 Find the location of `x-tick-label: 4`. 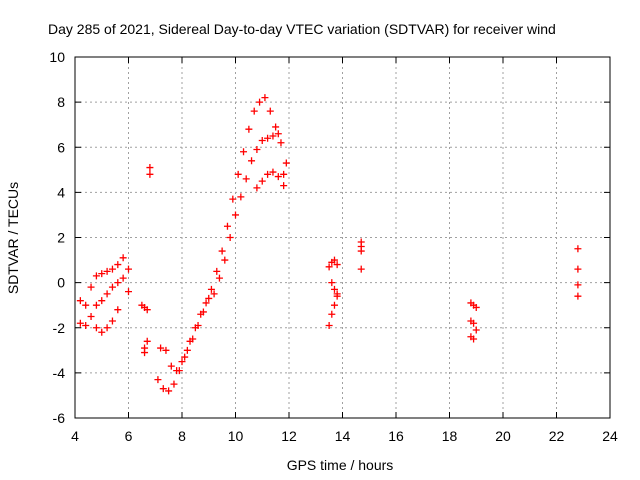

x-tick-label: 4 is located at coordinates (75, 436).